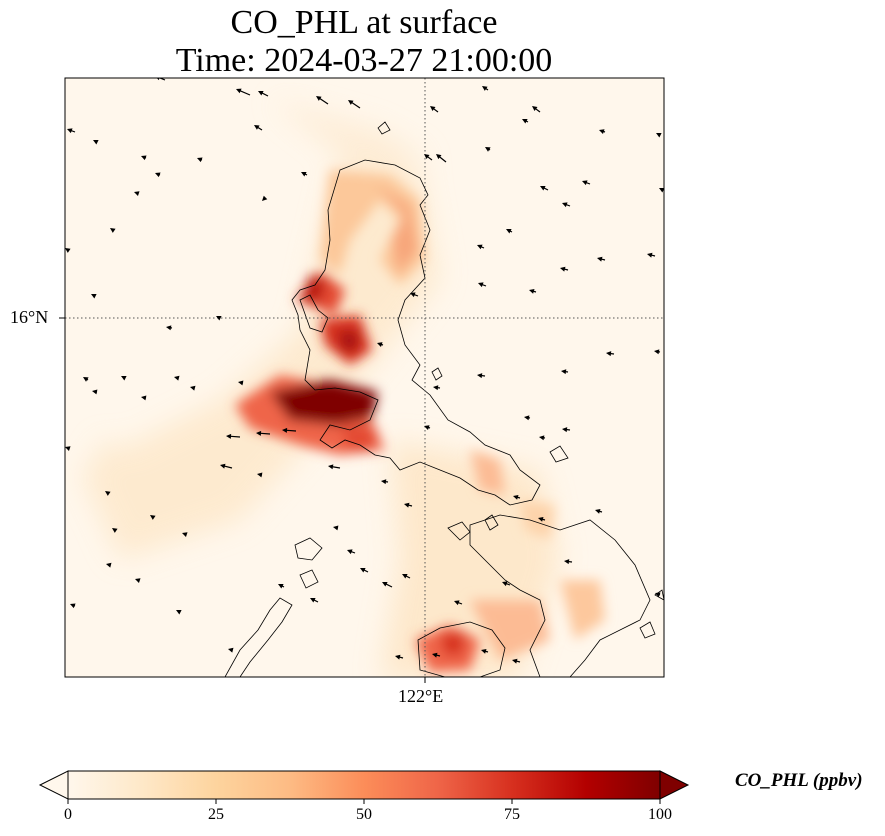 This screenshot has width=885, height=836. What do you see at coordinates (421, 696) in the screenshot?
I see `longitude-tick-label: 122°E` at bounding box center [421, 696].